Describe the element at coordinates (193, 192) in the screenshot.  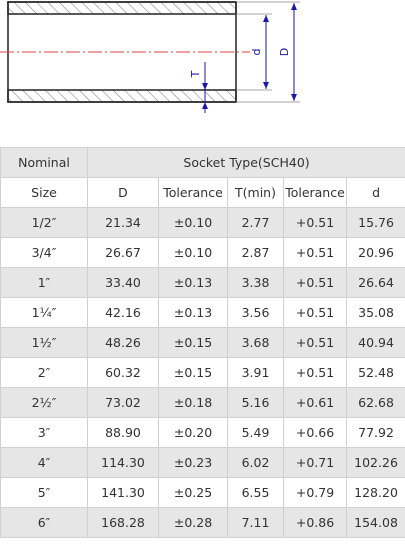
I see `header-od-tolerance: Tolerance` at that location.